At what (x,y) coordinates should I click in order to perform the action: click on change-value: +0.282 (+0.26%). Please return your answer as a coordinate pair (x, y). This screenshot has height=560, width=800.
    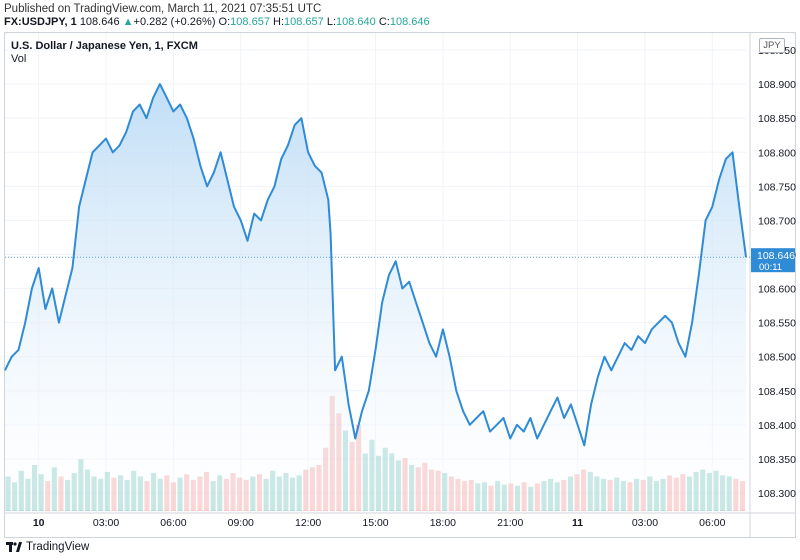
    Looking at the image, I should click on (174, 22).